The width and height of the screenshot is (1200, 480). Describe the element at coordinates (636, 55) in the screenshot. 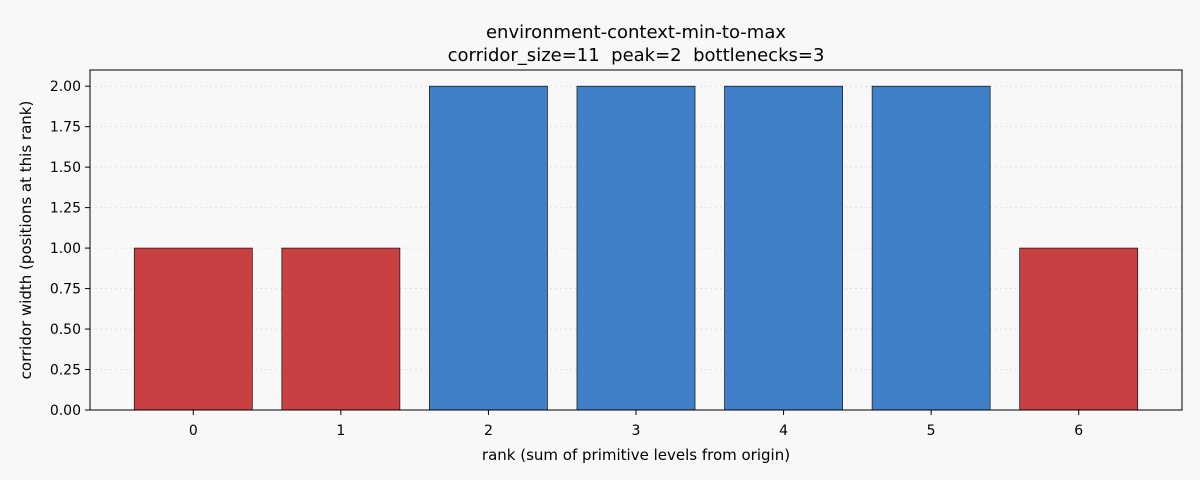

I see `chart-subtitle: corridor_size=11 peak=2 bottlenecks=3` at that location.